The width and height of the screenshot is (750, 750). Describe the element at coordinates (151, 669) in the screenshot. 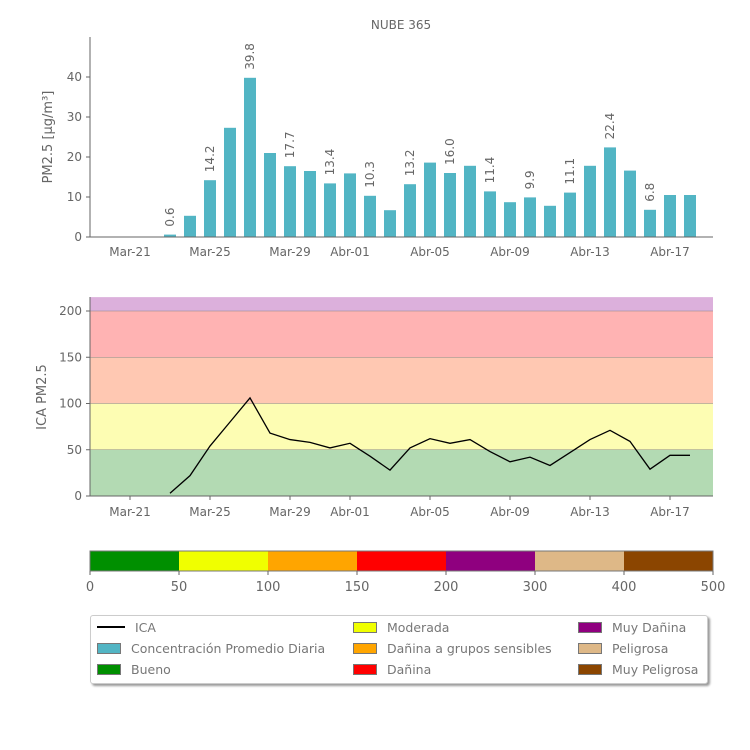

I see `legend-label: Bueno` at that location.